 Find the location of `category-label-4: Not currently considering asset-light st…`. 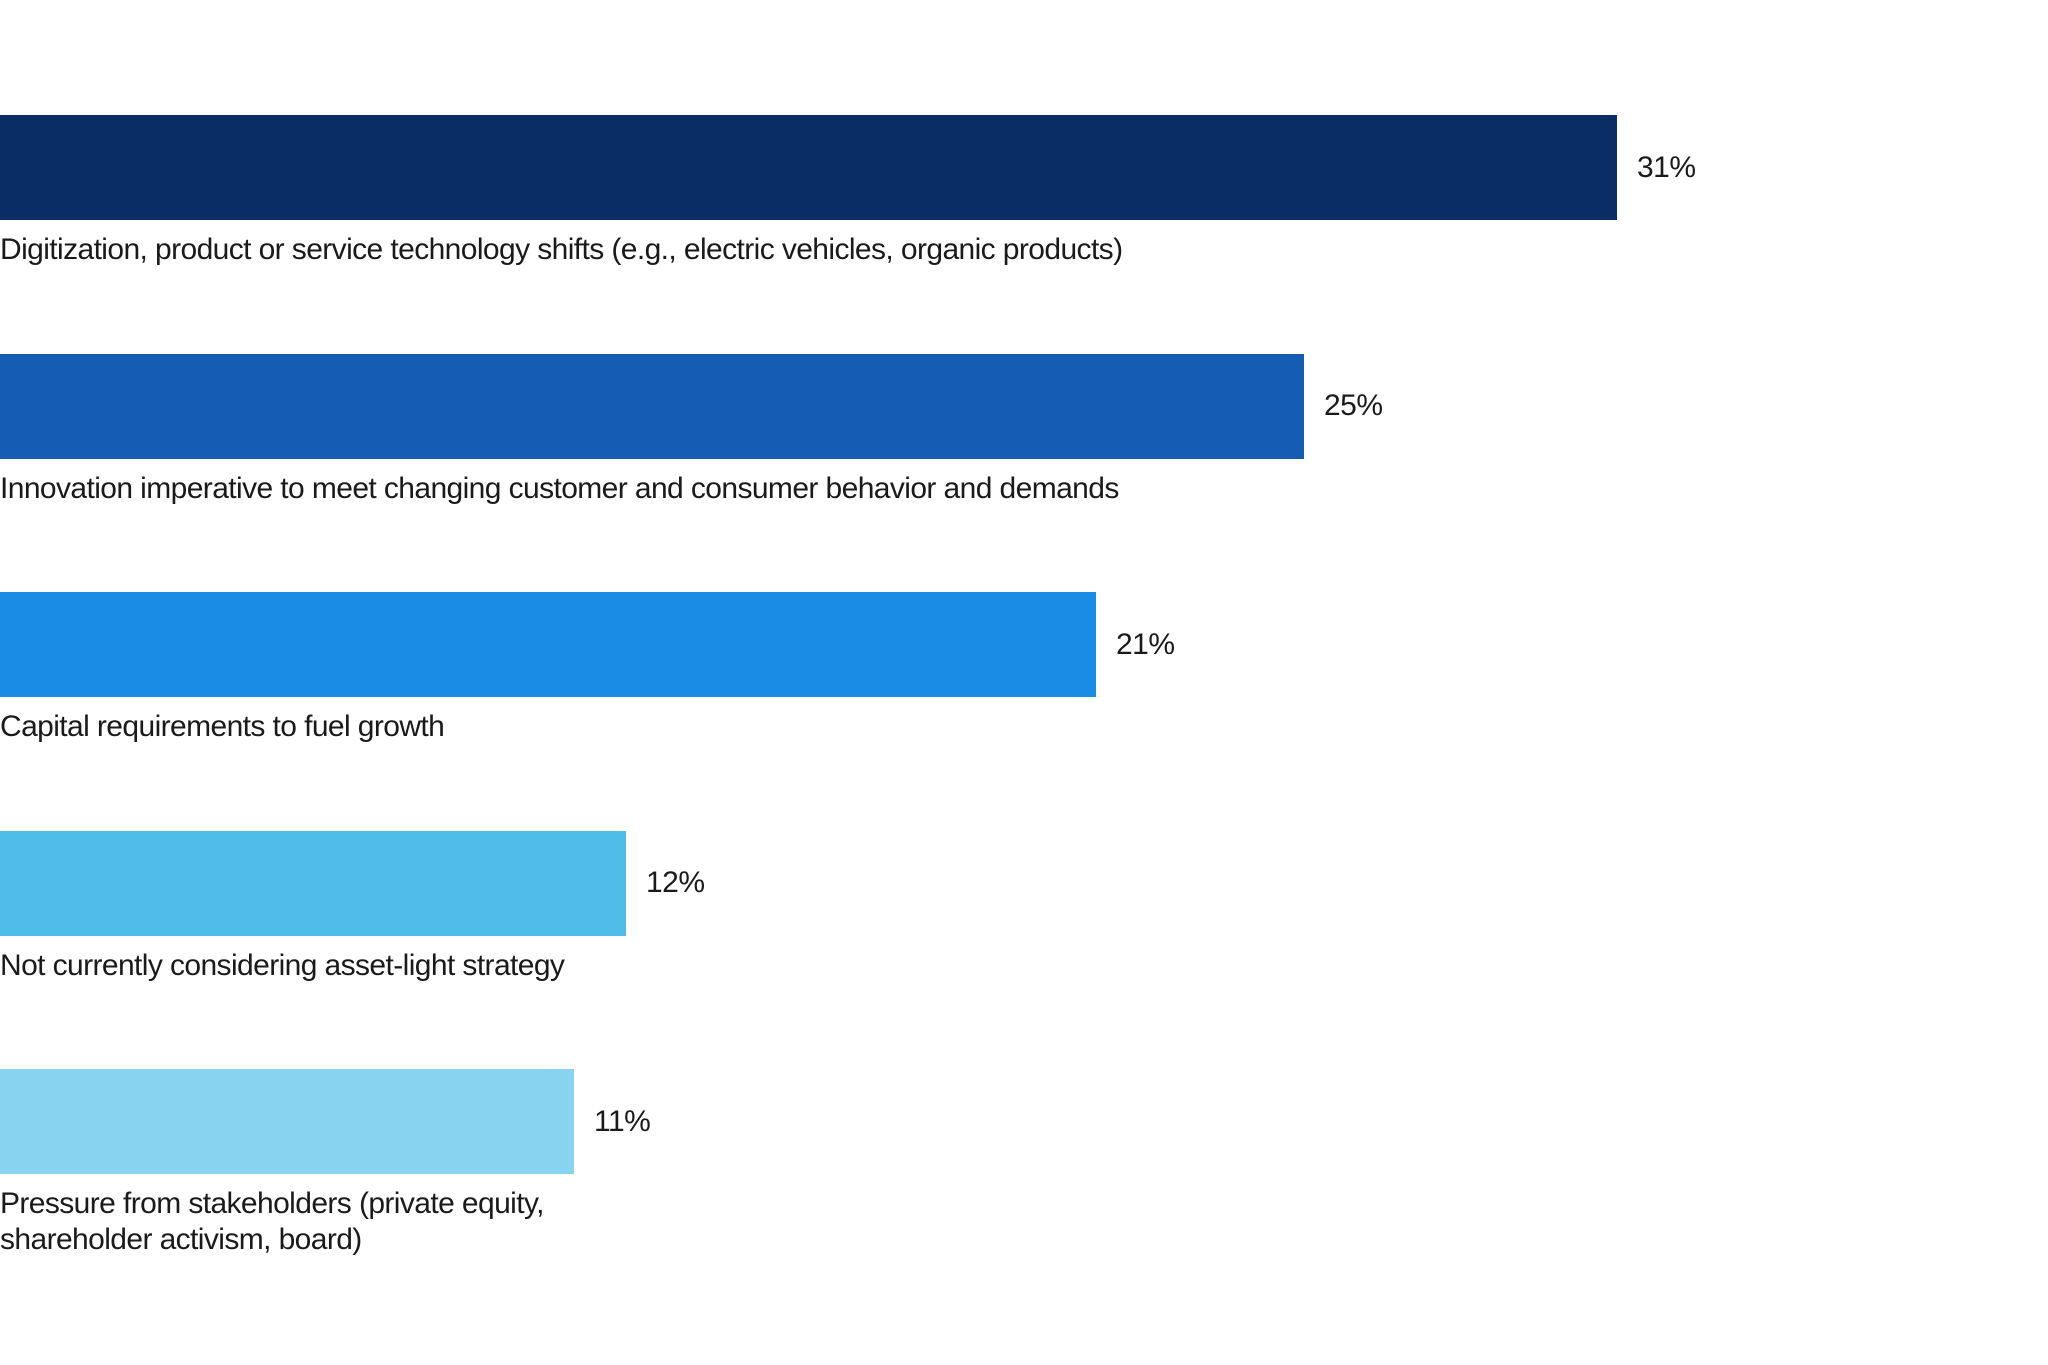

category-label-4: Not currently considering asset-light st… is located at coordinates (282, 965).